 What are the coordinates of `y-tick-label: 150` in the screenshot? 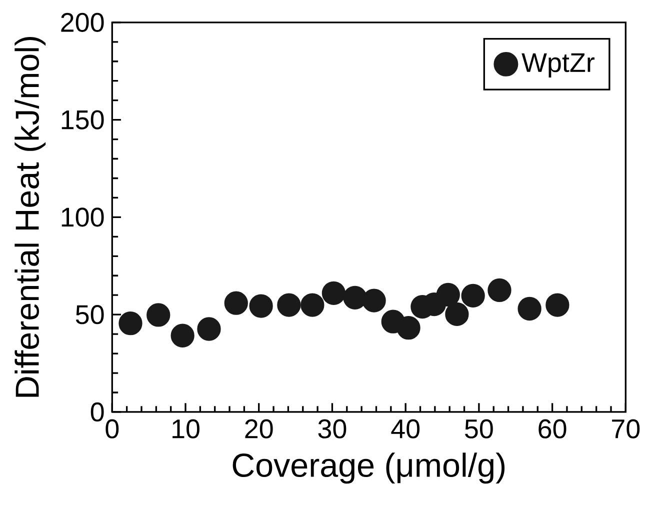 It's located at (83, 120).